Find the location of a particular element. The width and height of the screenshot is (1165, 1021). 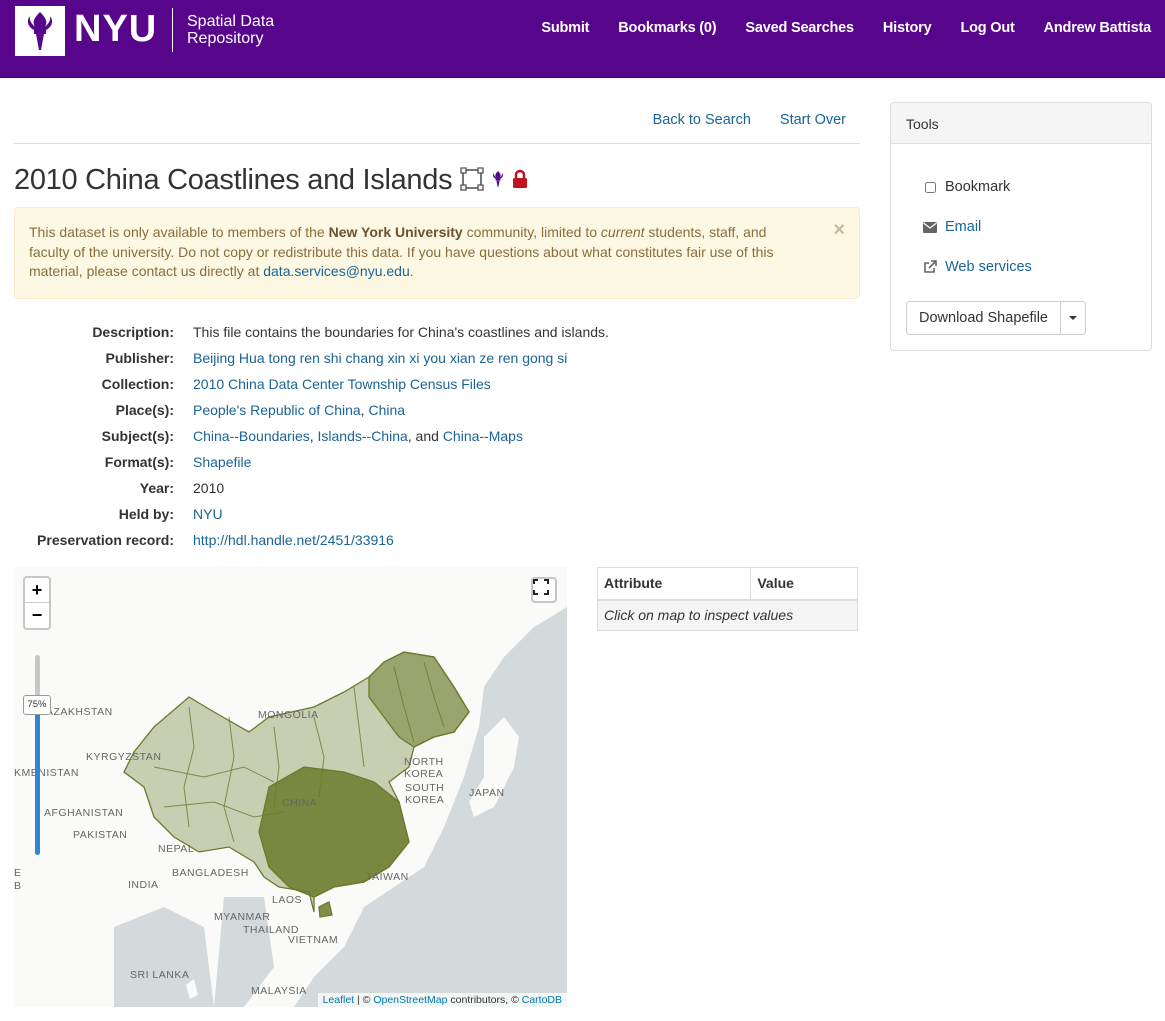

nav-logout: Log Out is located at coordinates (987, 28).